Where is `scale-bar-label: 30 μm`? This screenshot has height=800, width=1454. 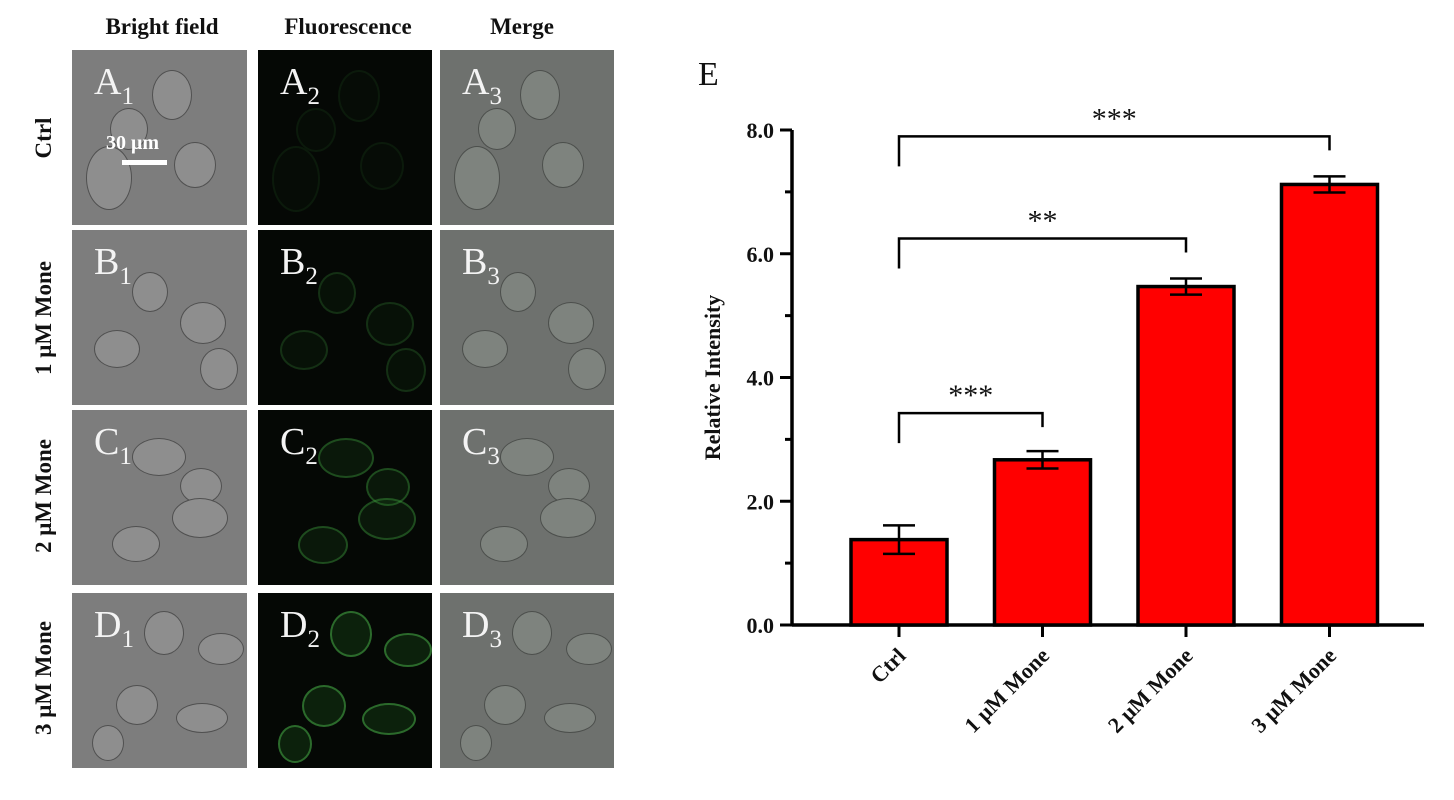
scale-bar-label: 30 μm is located at coordinates (132, 143).